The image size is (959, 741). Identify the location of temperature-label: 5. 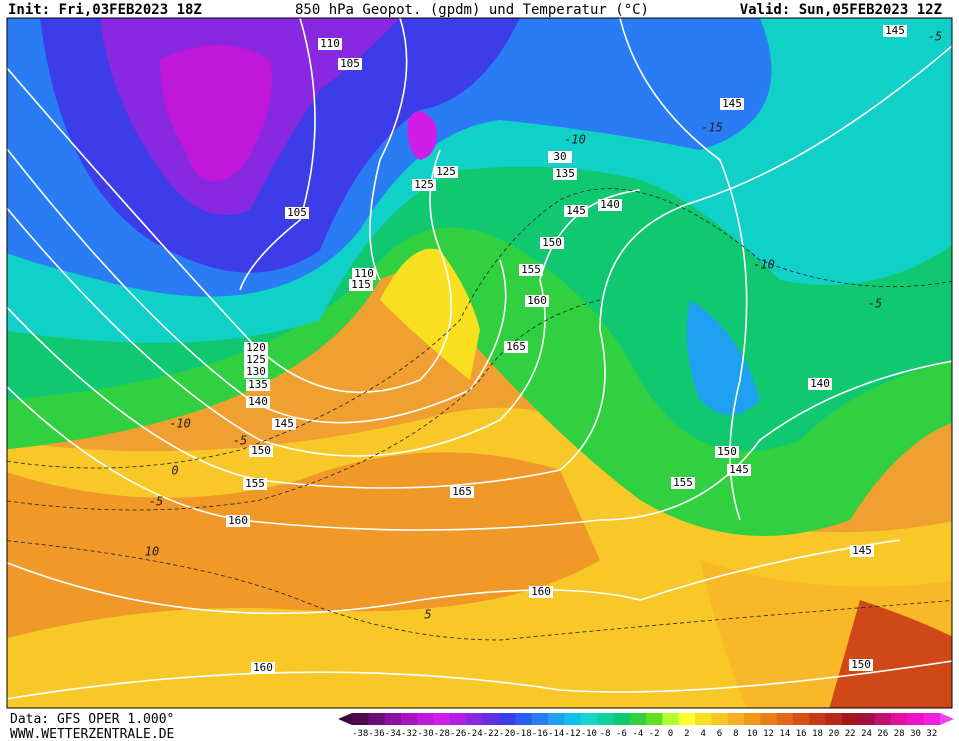
(427, 615).